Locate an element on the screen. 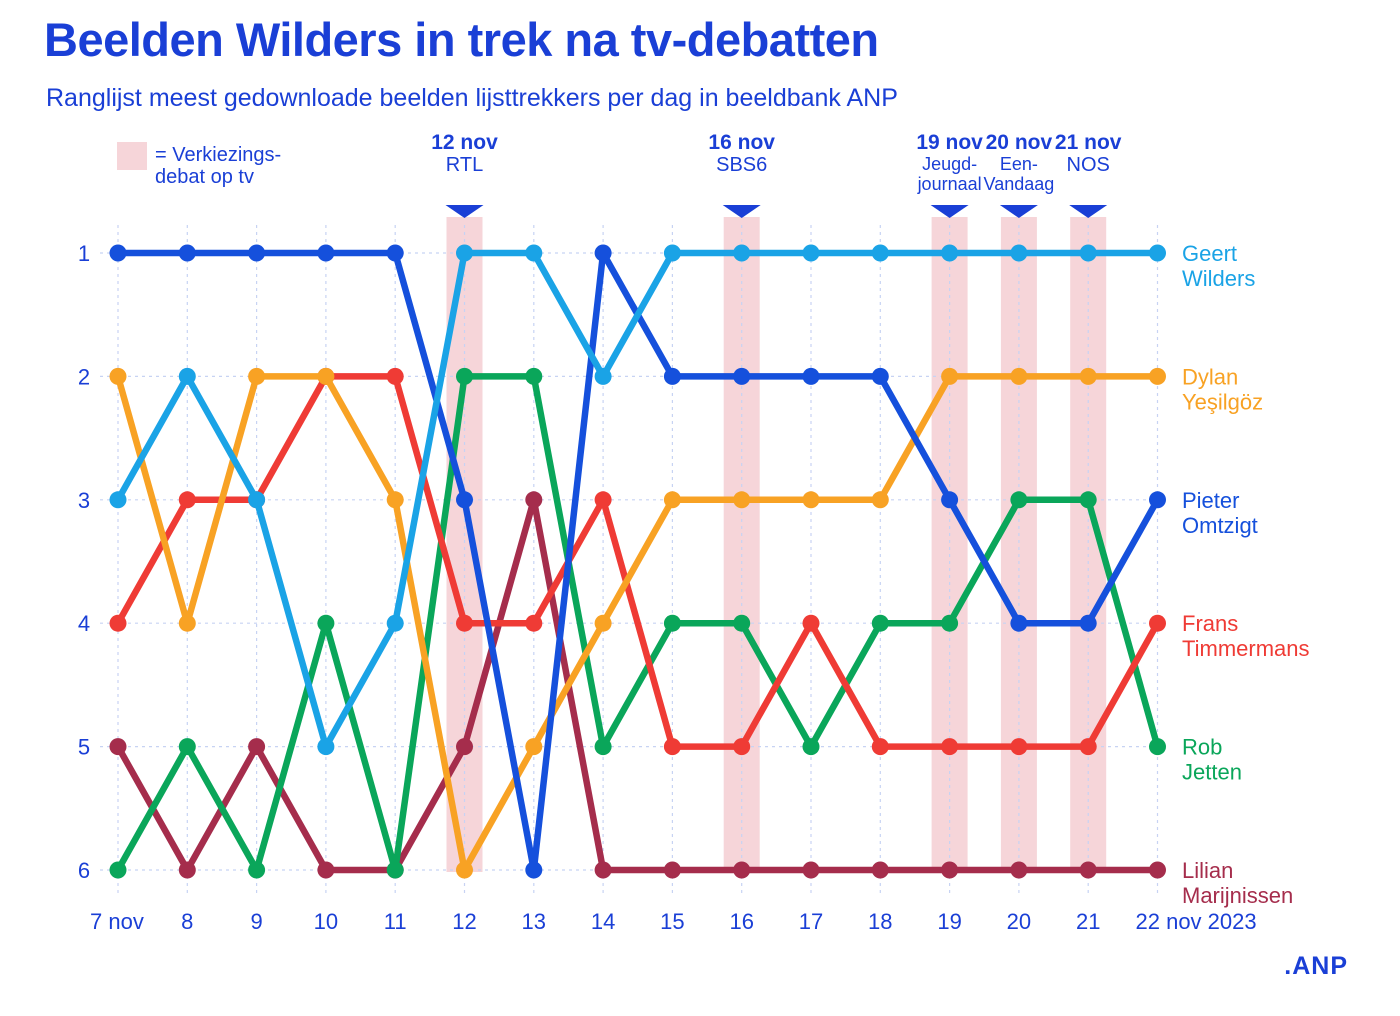 This screenshot has height=1016, width=1400. x-tick-15: 15 is located at coordinates (672, 921).